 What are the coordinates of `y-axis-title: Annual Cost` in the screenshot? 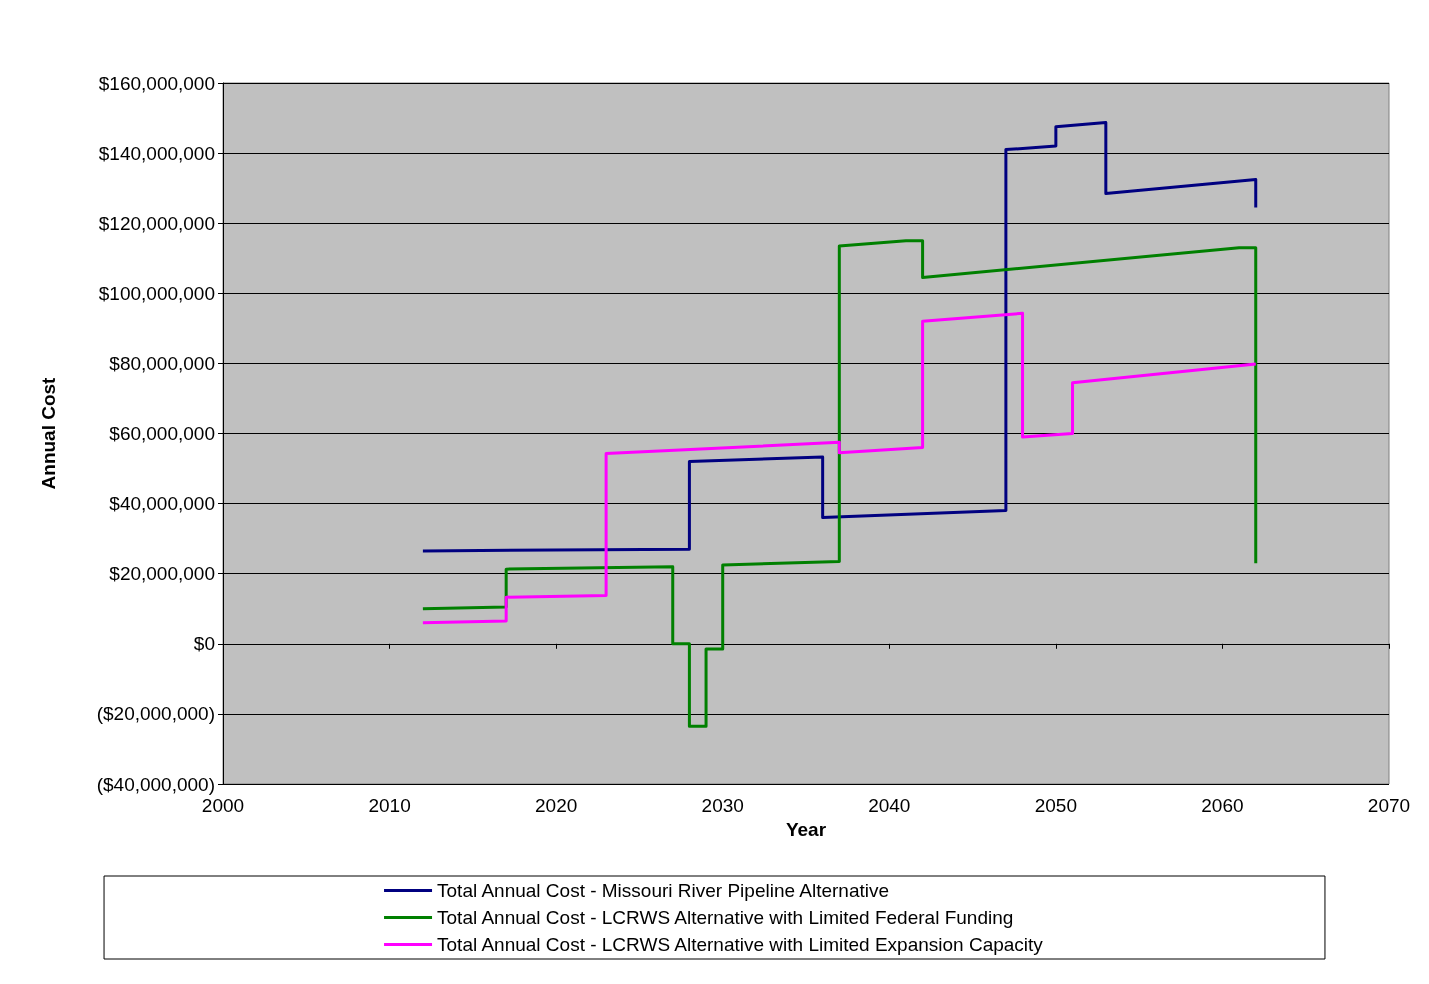 It's located at (48, 433).